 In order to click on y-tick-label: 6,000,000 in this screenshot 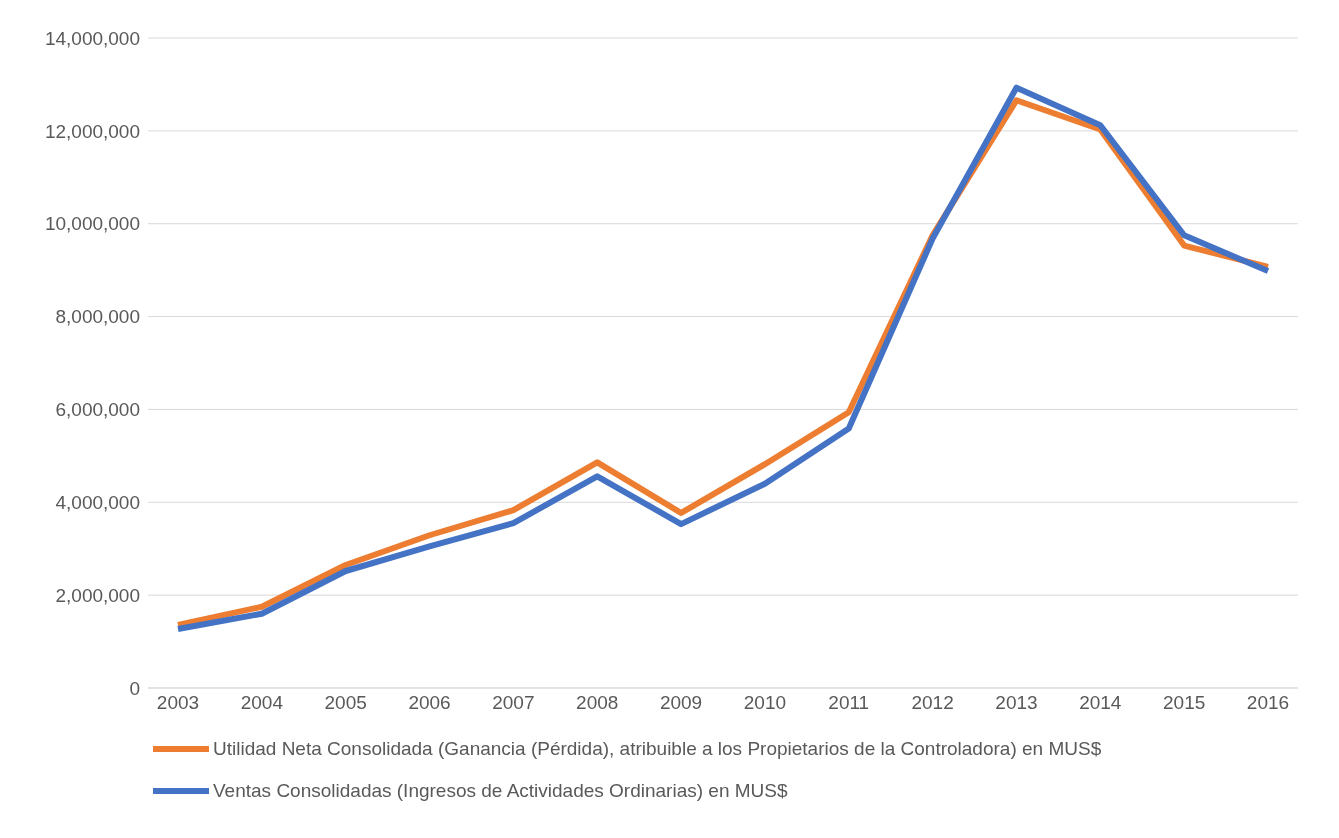, I will do `click(97, 410)`.